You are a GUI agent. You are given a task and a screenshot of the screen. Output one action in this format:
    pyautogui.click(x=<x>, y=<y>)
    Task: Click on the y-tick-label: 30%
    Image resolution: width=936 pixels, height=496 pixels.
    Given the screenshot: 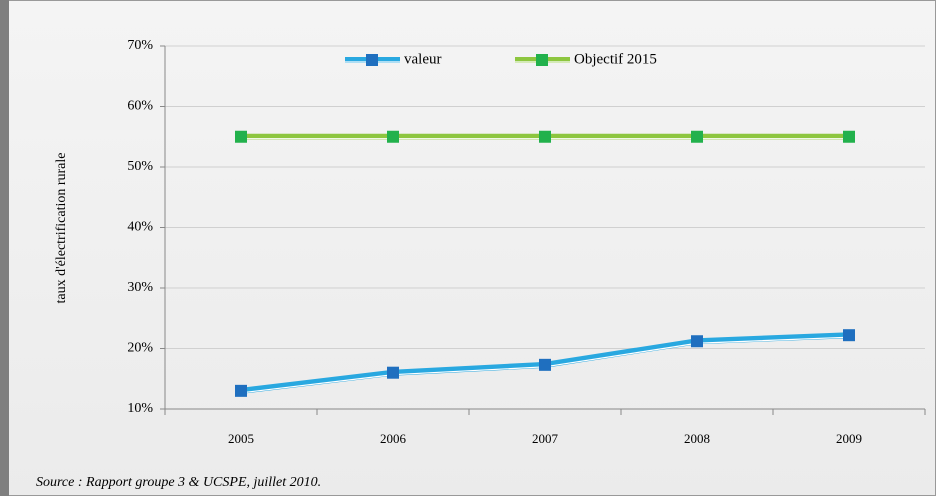 What is the action you would take?
    pyautogui.click(x=140, y=287)
    